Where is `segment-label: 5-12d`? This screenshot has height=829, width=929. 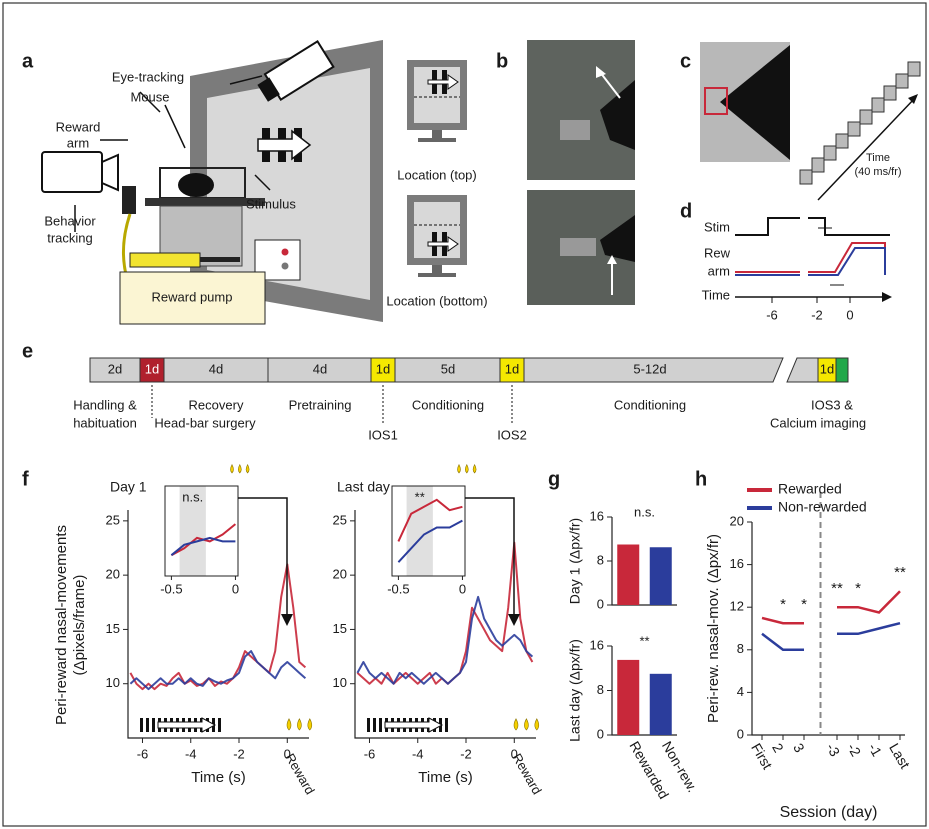 segment-label: 5-12d is located at coordinates (649, 368).